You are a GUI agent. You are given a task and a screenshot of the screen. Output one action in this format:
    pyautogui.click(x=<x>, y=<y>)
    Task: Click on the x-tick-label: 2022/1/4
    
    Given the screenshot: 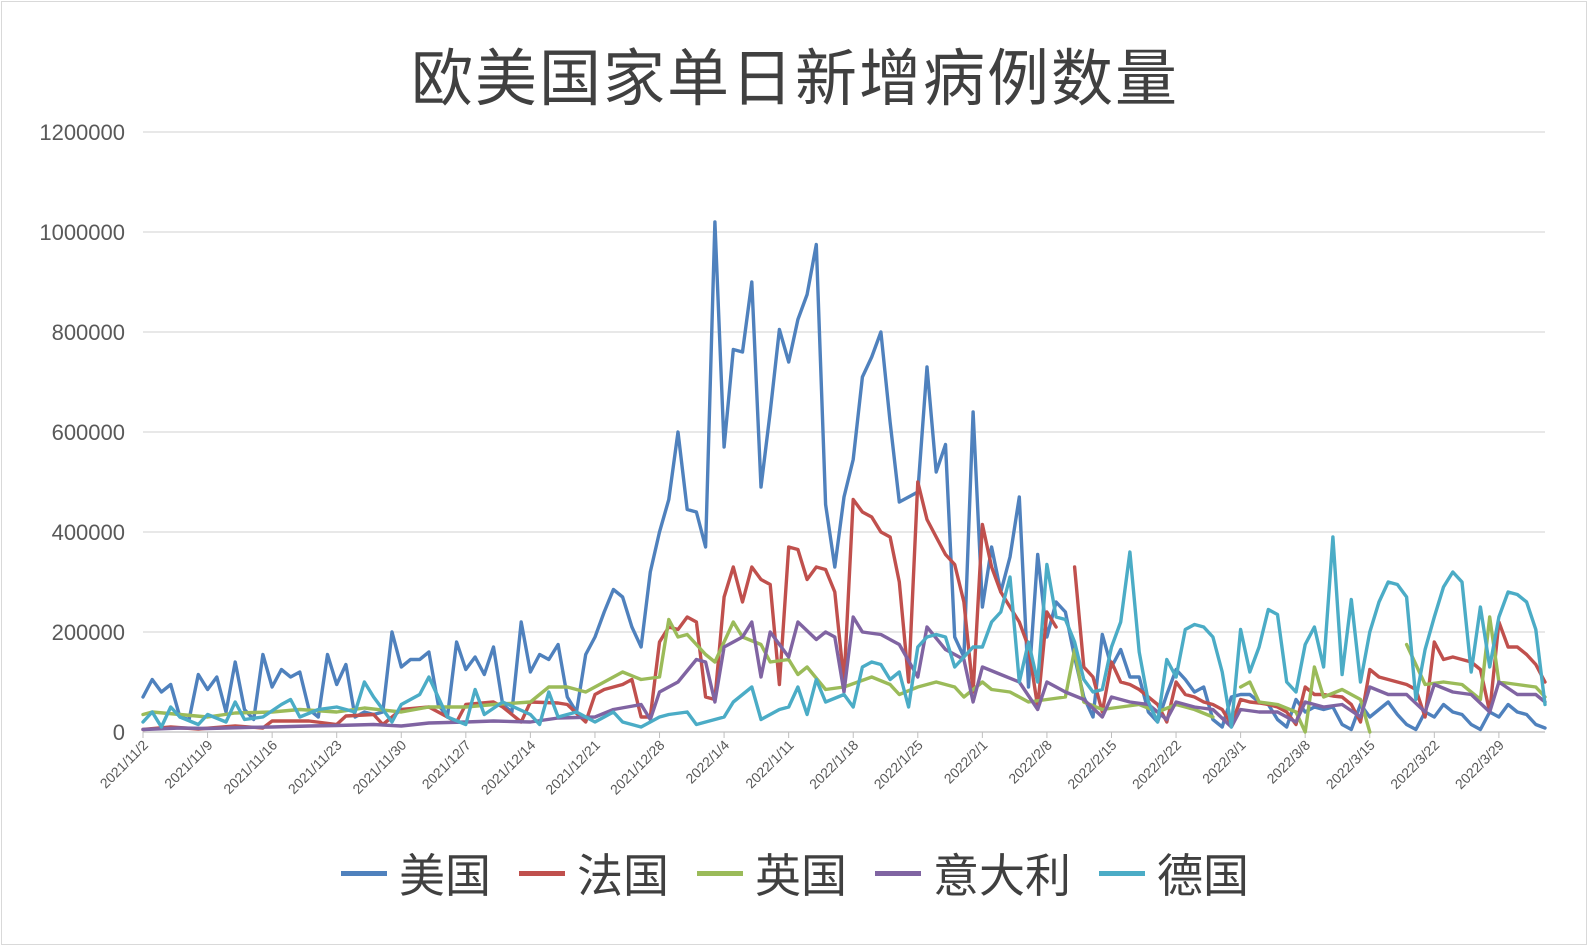 What is the action you would take?
    pyautogui.click(x=707, y=762)
    